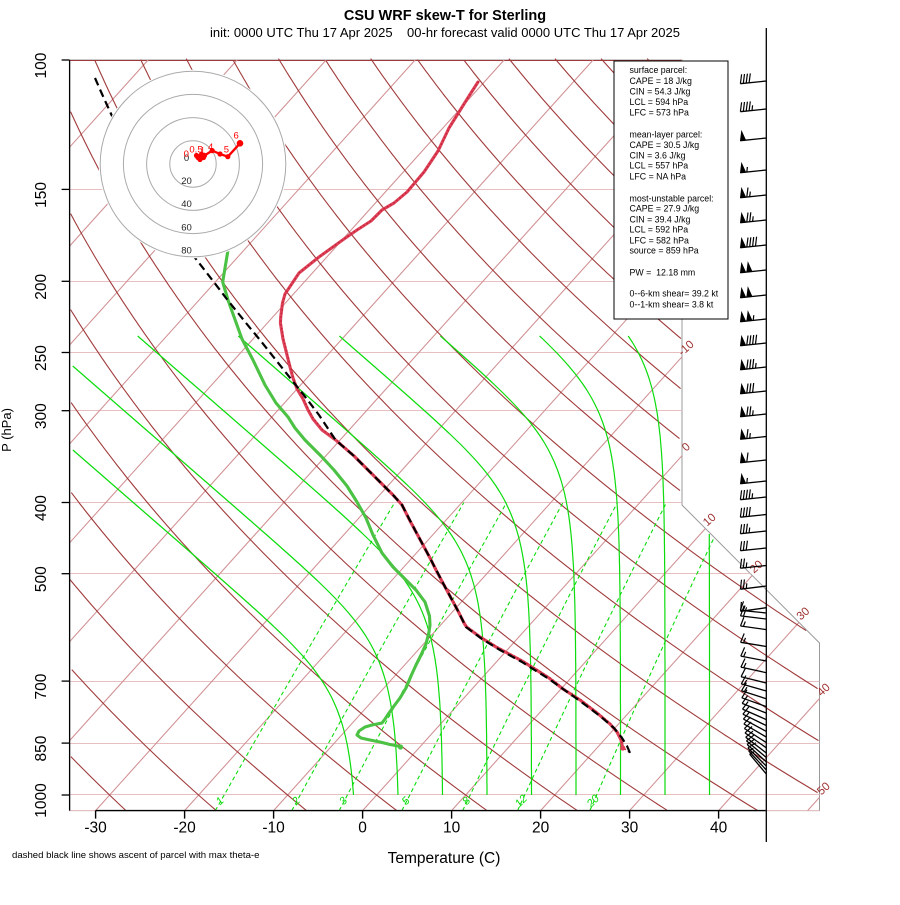 This screenshot has width=900, height=905. Describe the element at coordinates (41, 416) in the screenshot. I see `svg-text: 300` at that location.